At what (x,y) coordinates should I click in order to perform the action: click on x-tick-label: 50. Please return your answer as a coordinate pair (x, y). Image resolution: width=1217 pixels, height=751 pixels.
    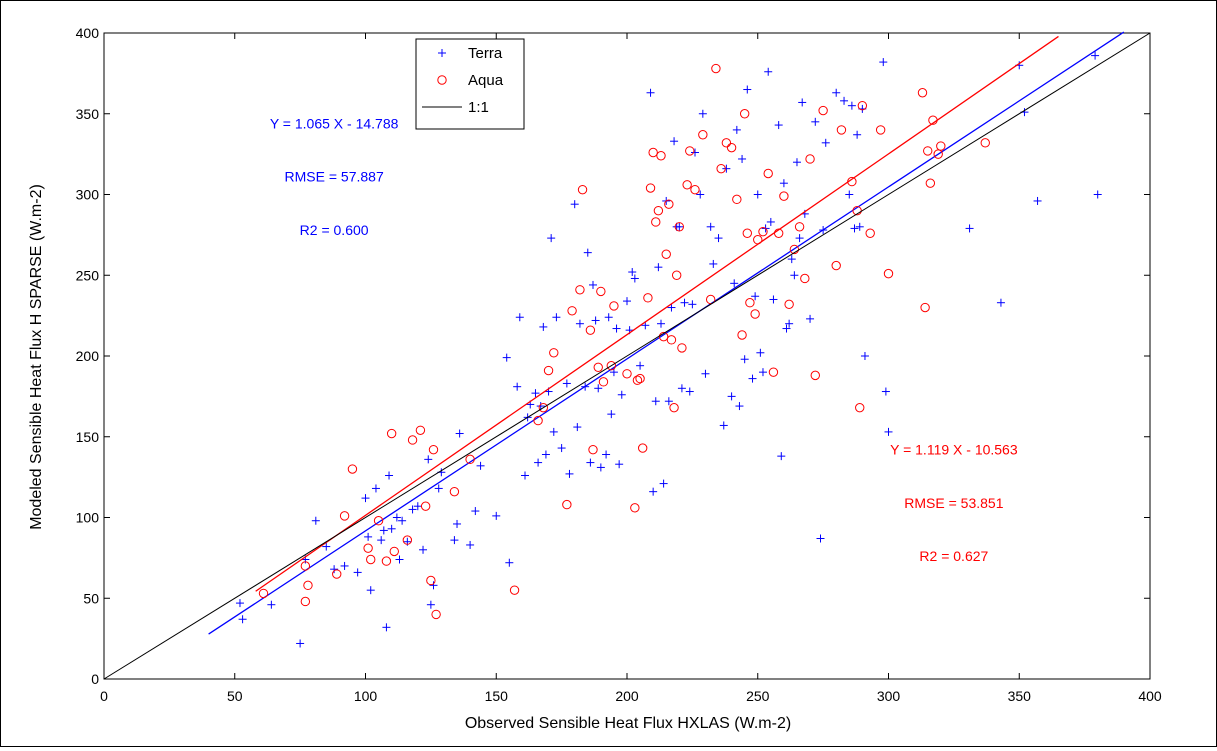
    Looking at the image, I should click on (235, 696).